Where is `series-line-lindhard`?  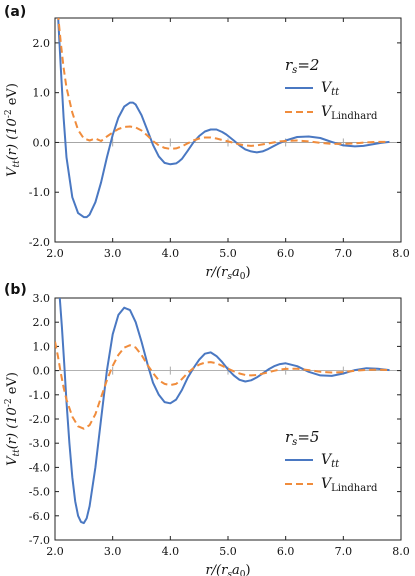 series-line-lindhard is located at coordinates (222, 385).